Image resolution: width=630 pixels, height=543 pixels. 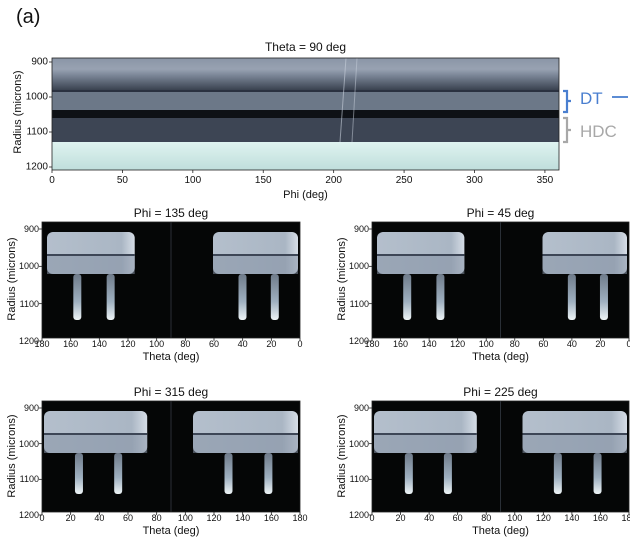 What do you see at coordinates (122, 180) in the screenshot?
I see `top-xtick-label: 50` at bounding box center [122, 180].